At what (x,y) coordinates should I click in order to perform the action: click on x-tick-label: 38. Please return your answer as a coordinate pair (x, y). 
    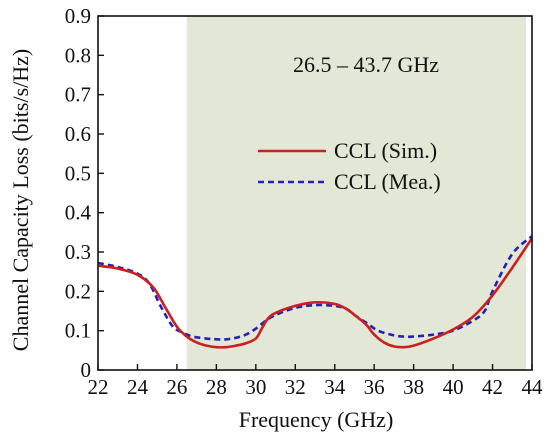
    Looking at the image, I should click on (413, 387).